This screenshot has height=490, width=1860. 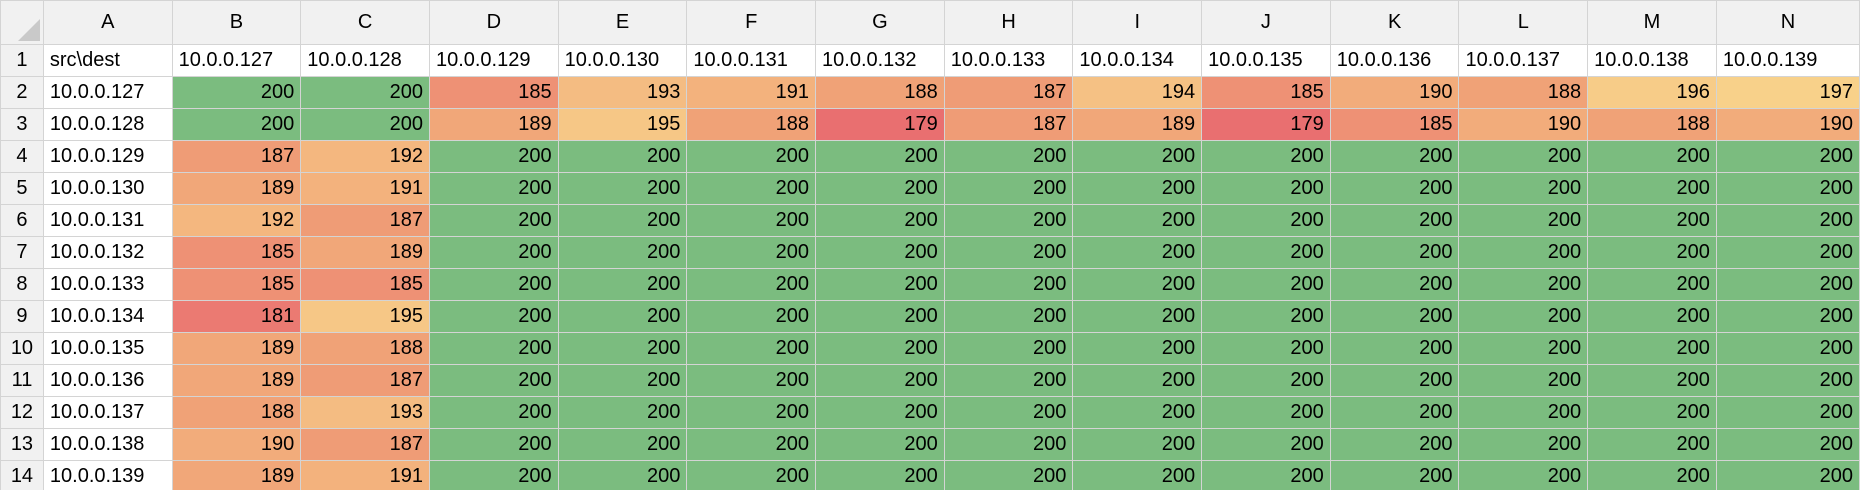 What do you see at coordinates (1787, 284) in the screenshot?
I see `cell-n8: 200` at bounding box center [1787, 284].